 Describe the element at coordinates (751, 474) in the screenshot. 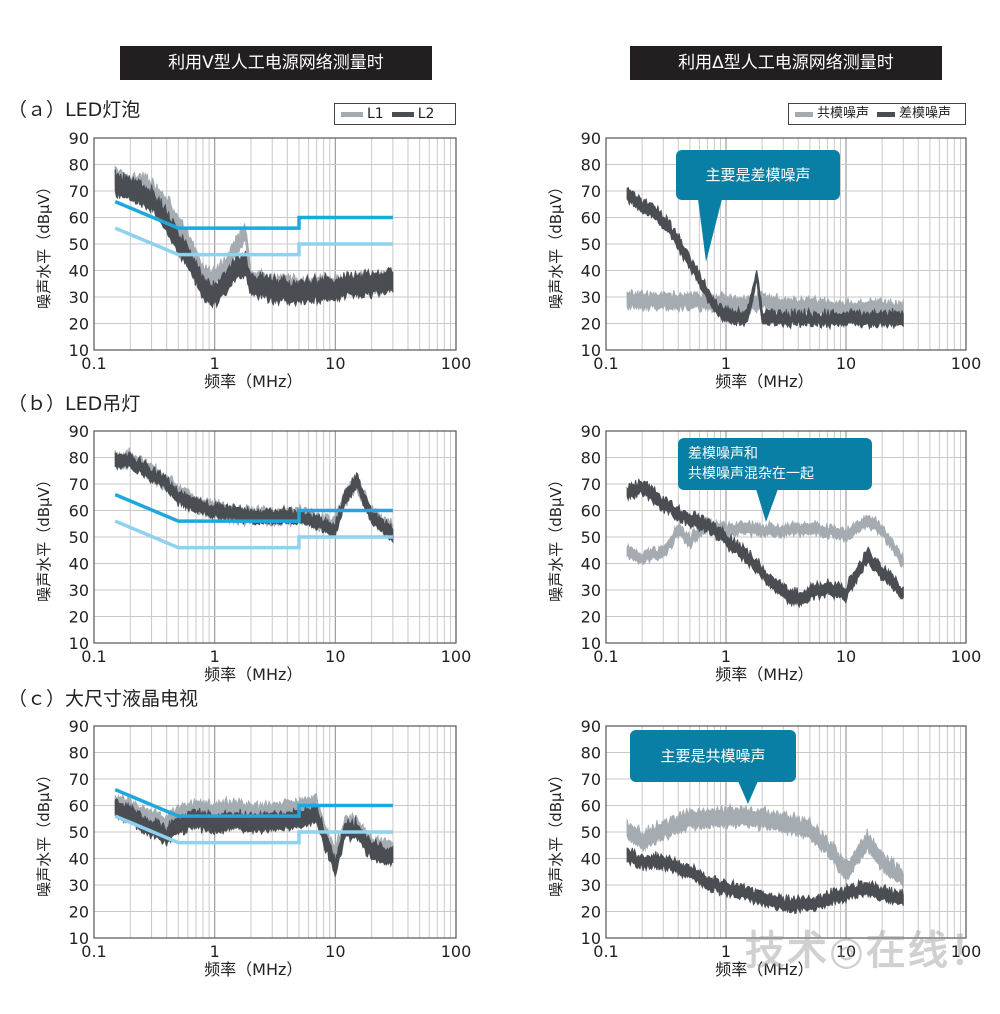

I see `callout-b-right-line2: 共模噪声混杂在一起` at that location.